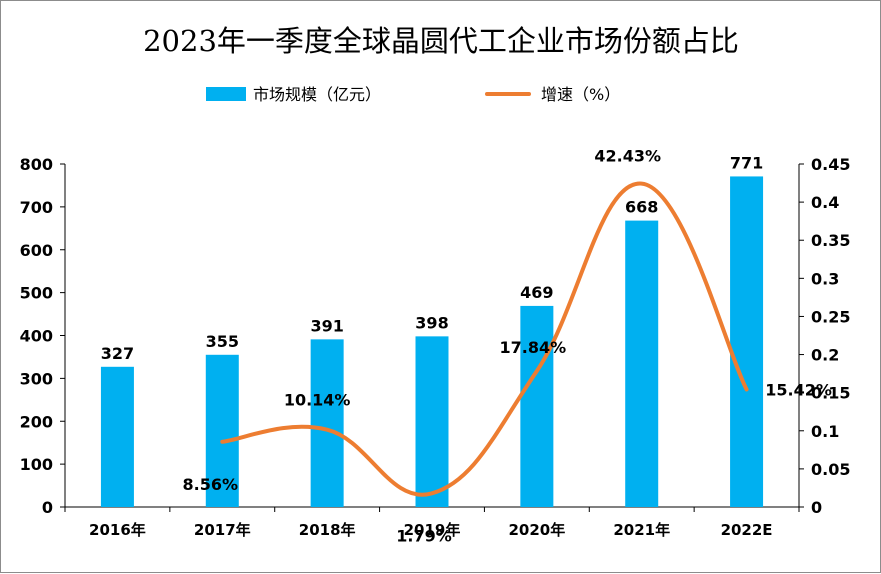 This screenshot has height=574, width=881. Describe the element at coordinates (627, 156) in the screenshot. I see `line-value-label: 42.43%` at that location.